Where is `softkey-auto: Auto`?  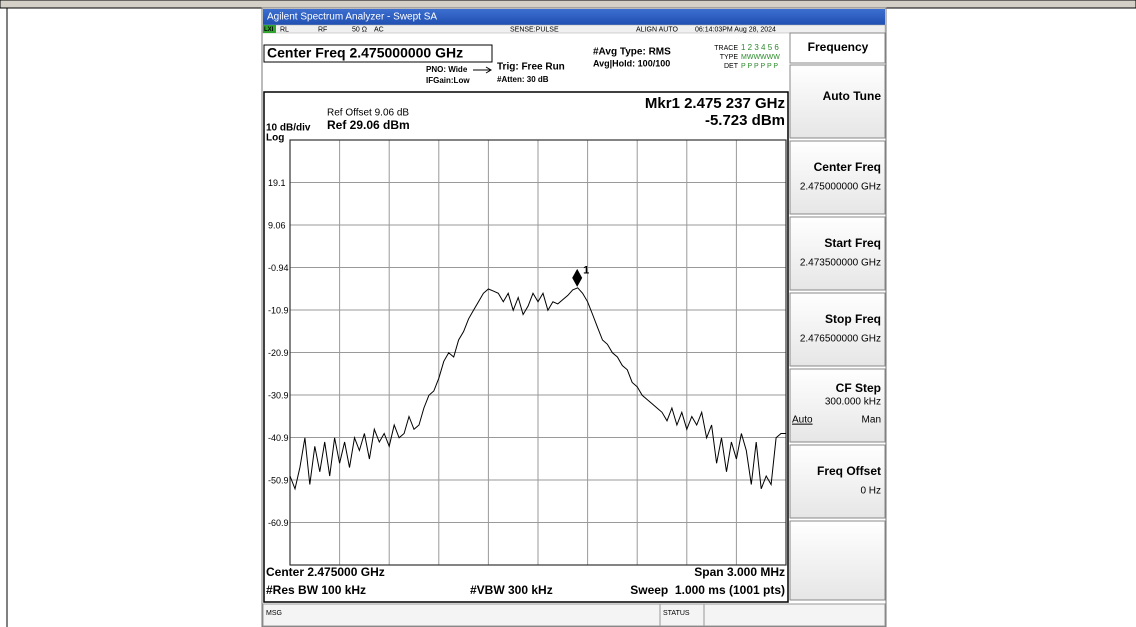
softkey-auto: Auto is located at coordinates (802, 420).